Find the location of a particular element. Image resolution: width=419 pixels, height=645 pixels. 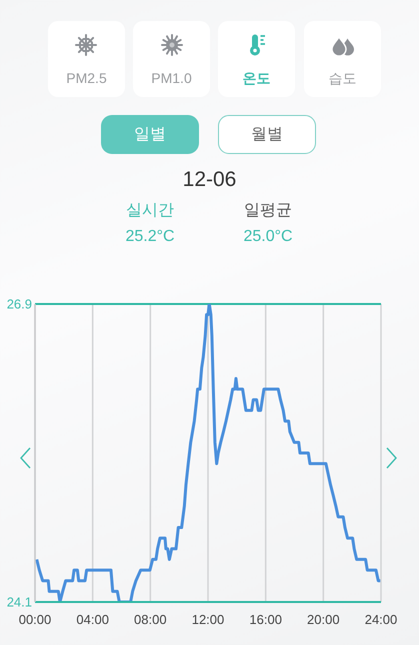

x-tick-label: 00:00 is located at coordinates (35, 620).